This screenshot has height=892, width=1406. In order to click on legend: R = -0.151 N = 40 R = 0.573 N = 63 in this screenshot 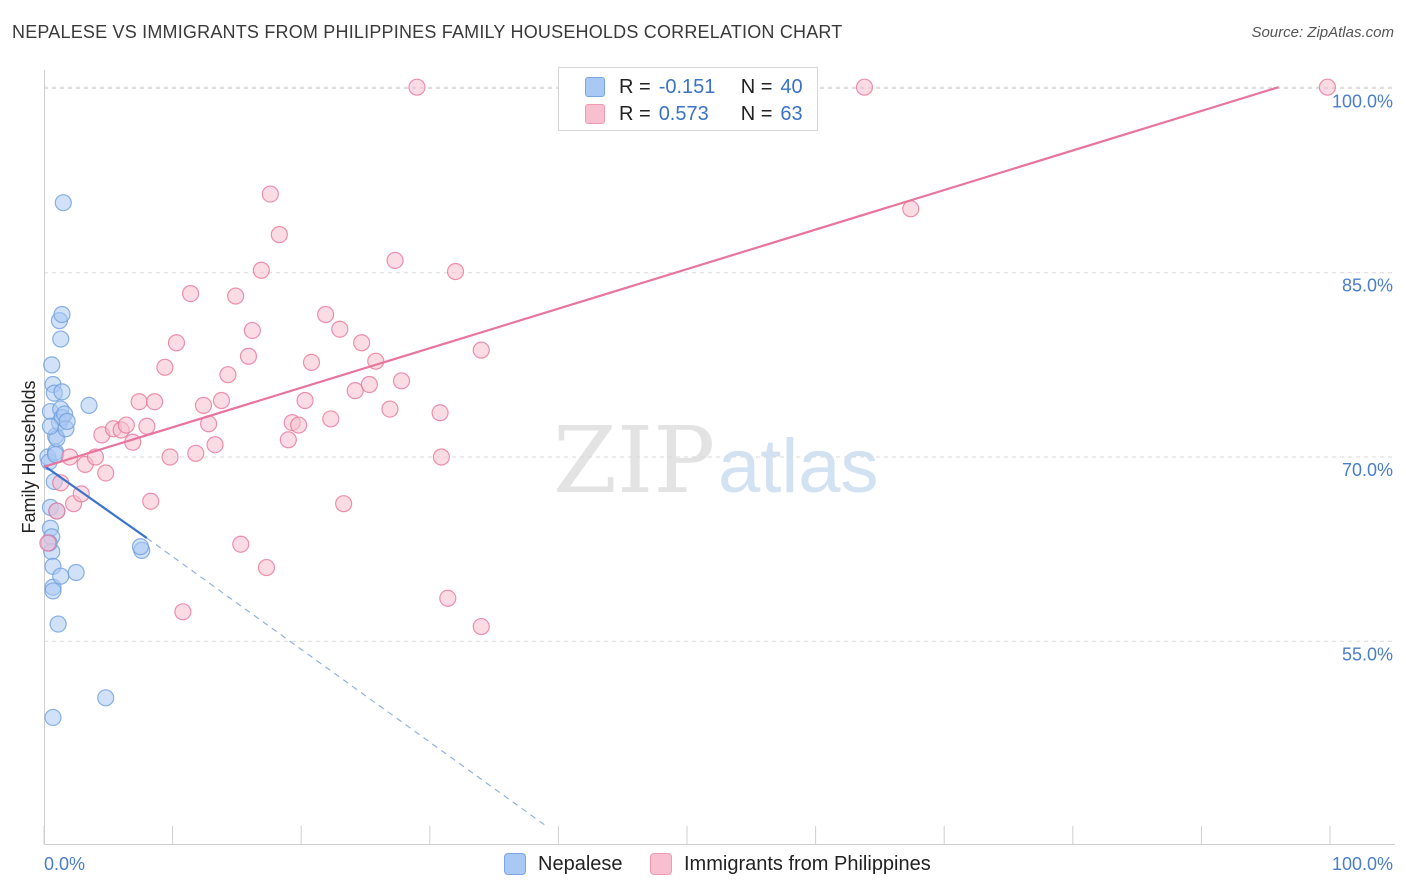, I will do `click(688, 99)`.